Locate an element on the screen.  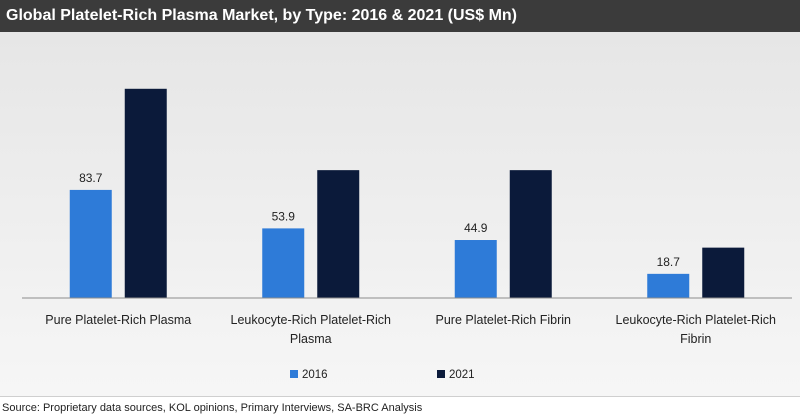
legend-label-2016: 2016 is located at coordinates (315, 375).